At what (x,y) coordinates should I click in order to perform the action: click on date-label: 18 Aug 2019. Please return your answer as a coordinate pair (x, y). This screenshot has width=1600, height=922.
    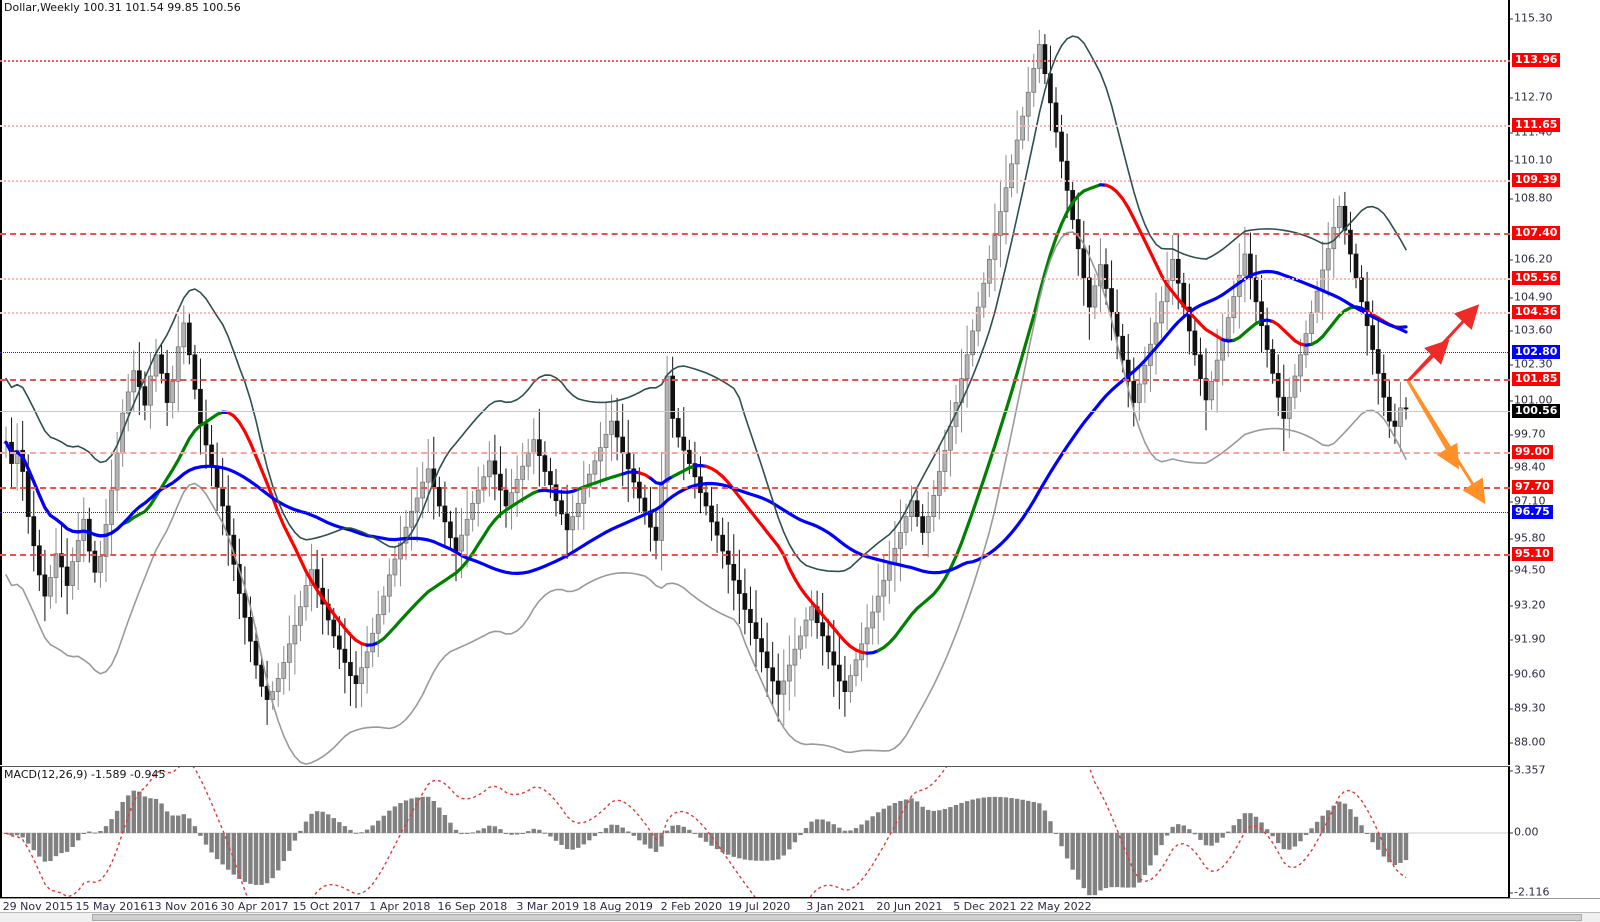
    Looking at the image, I should click on (617, 906).